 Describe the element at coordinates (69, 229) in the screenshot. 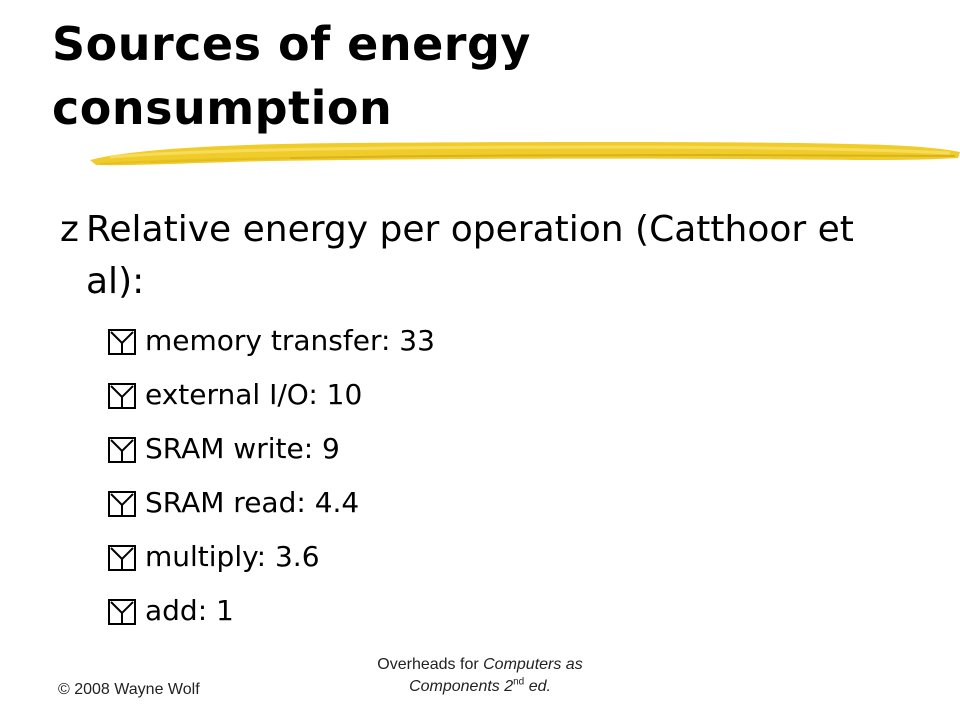

I see `bullet-z-marker: z` at that location.